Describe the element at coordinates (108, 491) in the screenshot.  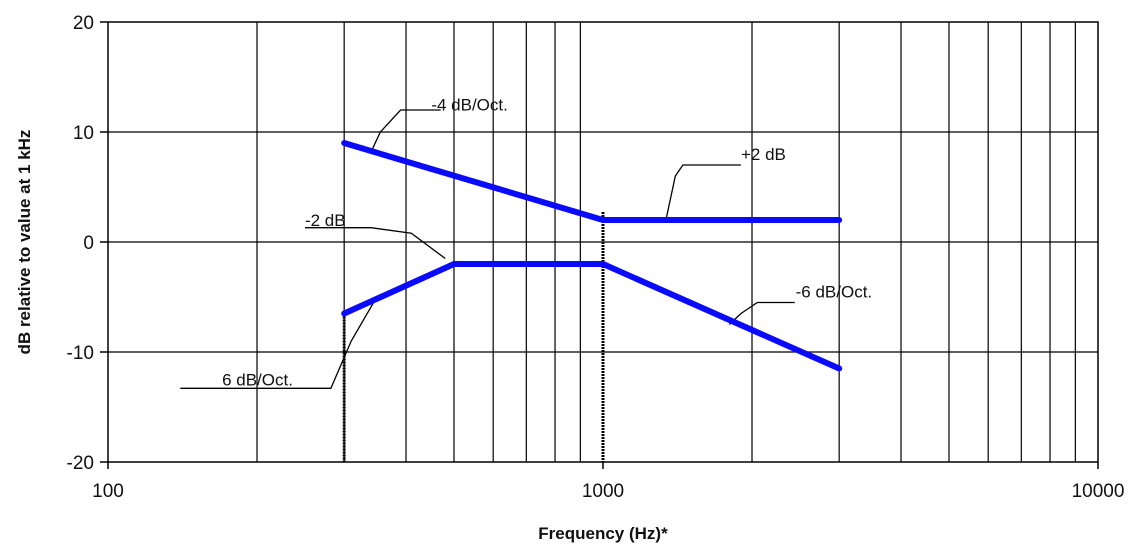
I see `x-tick-label: 100` at that location.